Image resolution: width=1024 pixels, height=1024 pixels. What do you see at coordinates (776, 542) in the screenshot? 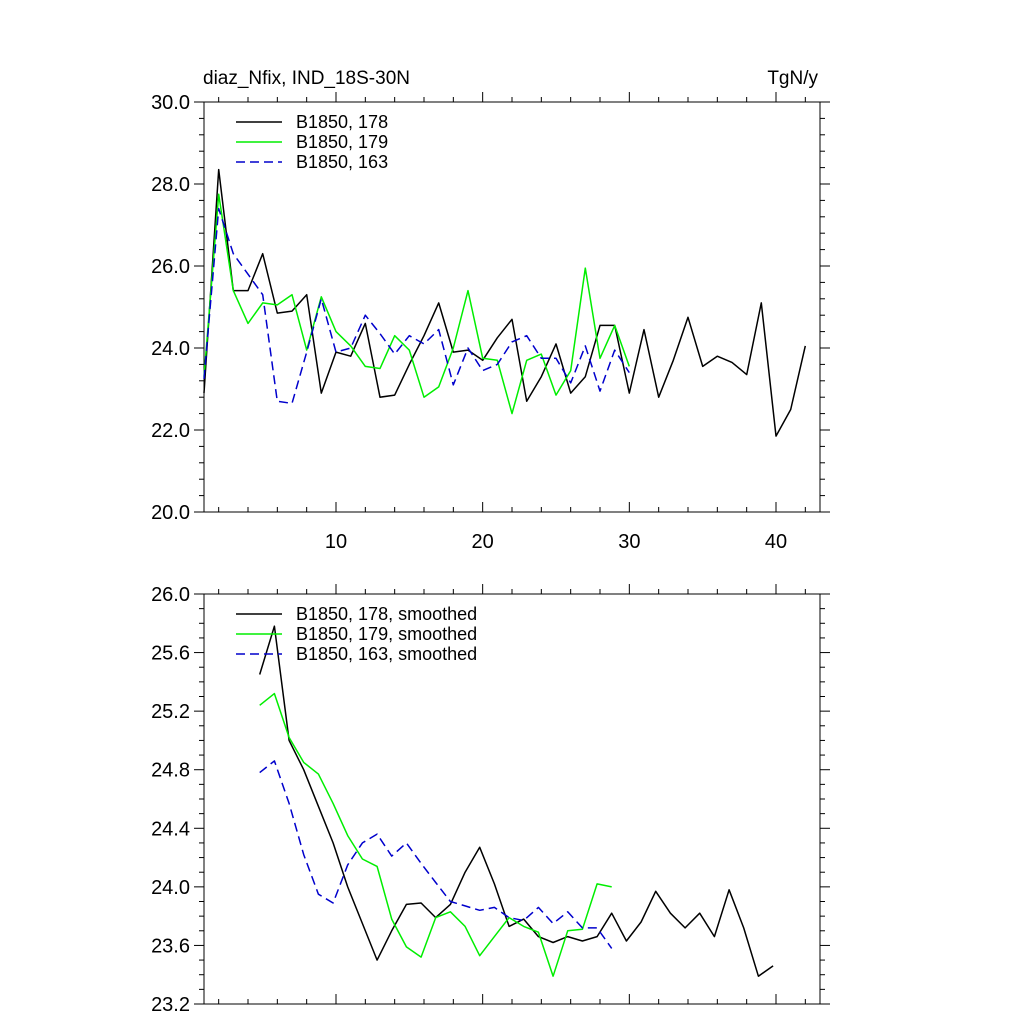
I see `x-tick-label: 40` at bounding box center [776, 542].